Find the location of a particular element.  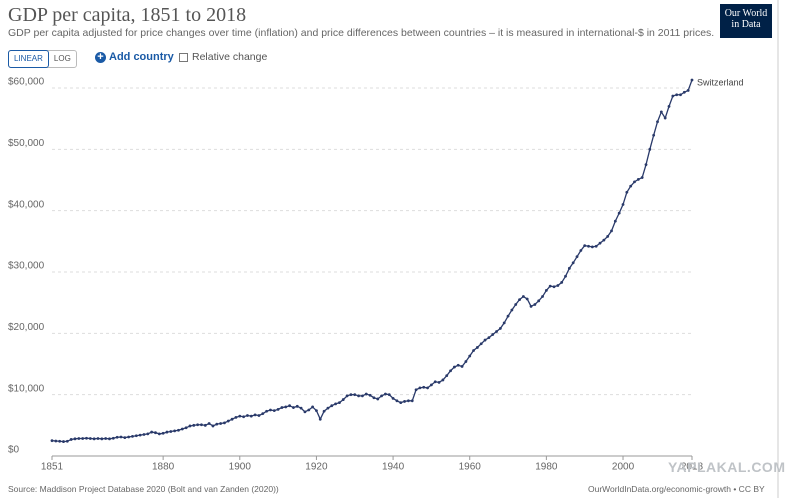

x-tick-label: 2018 is located at coordinates (692, 467).